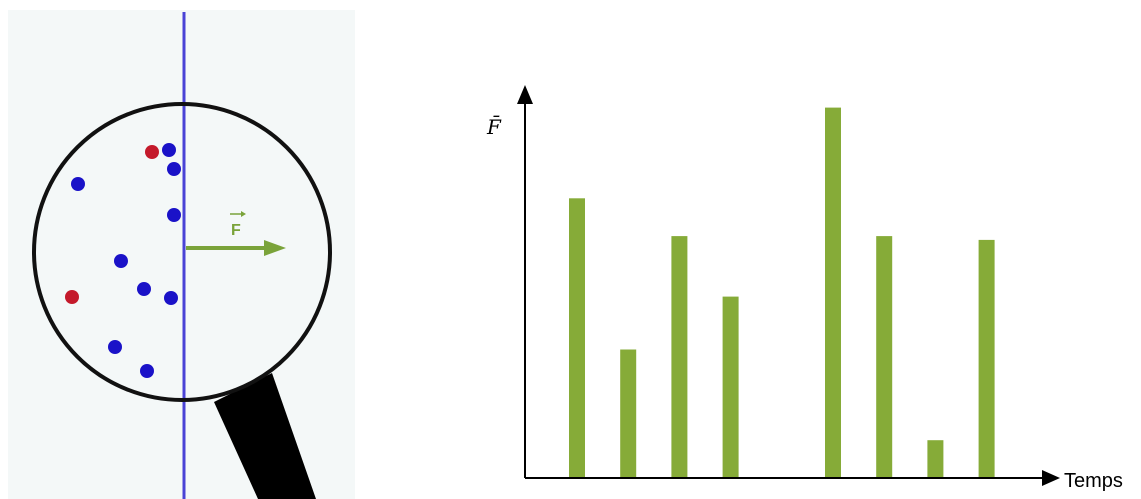  Describe the element at coordinates (494, 126) in the screenshot. I see `y-axis-label: F̄` at that location.